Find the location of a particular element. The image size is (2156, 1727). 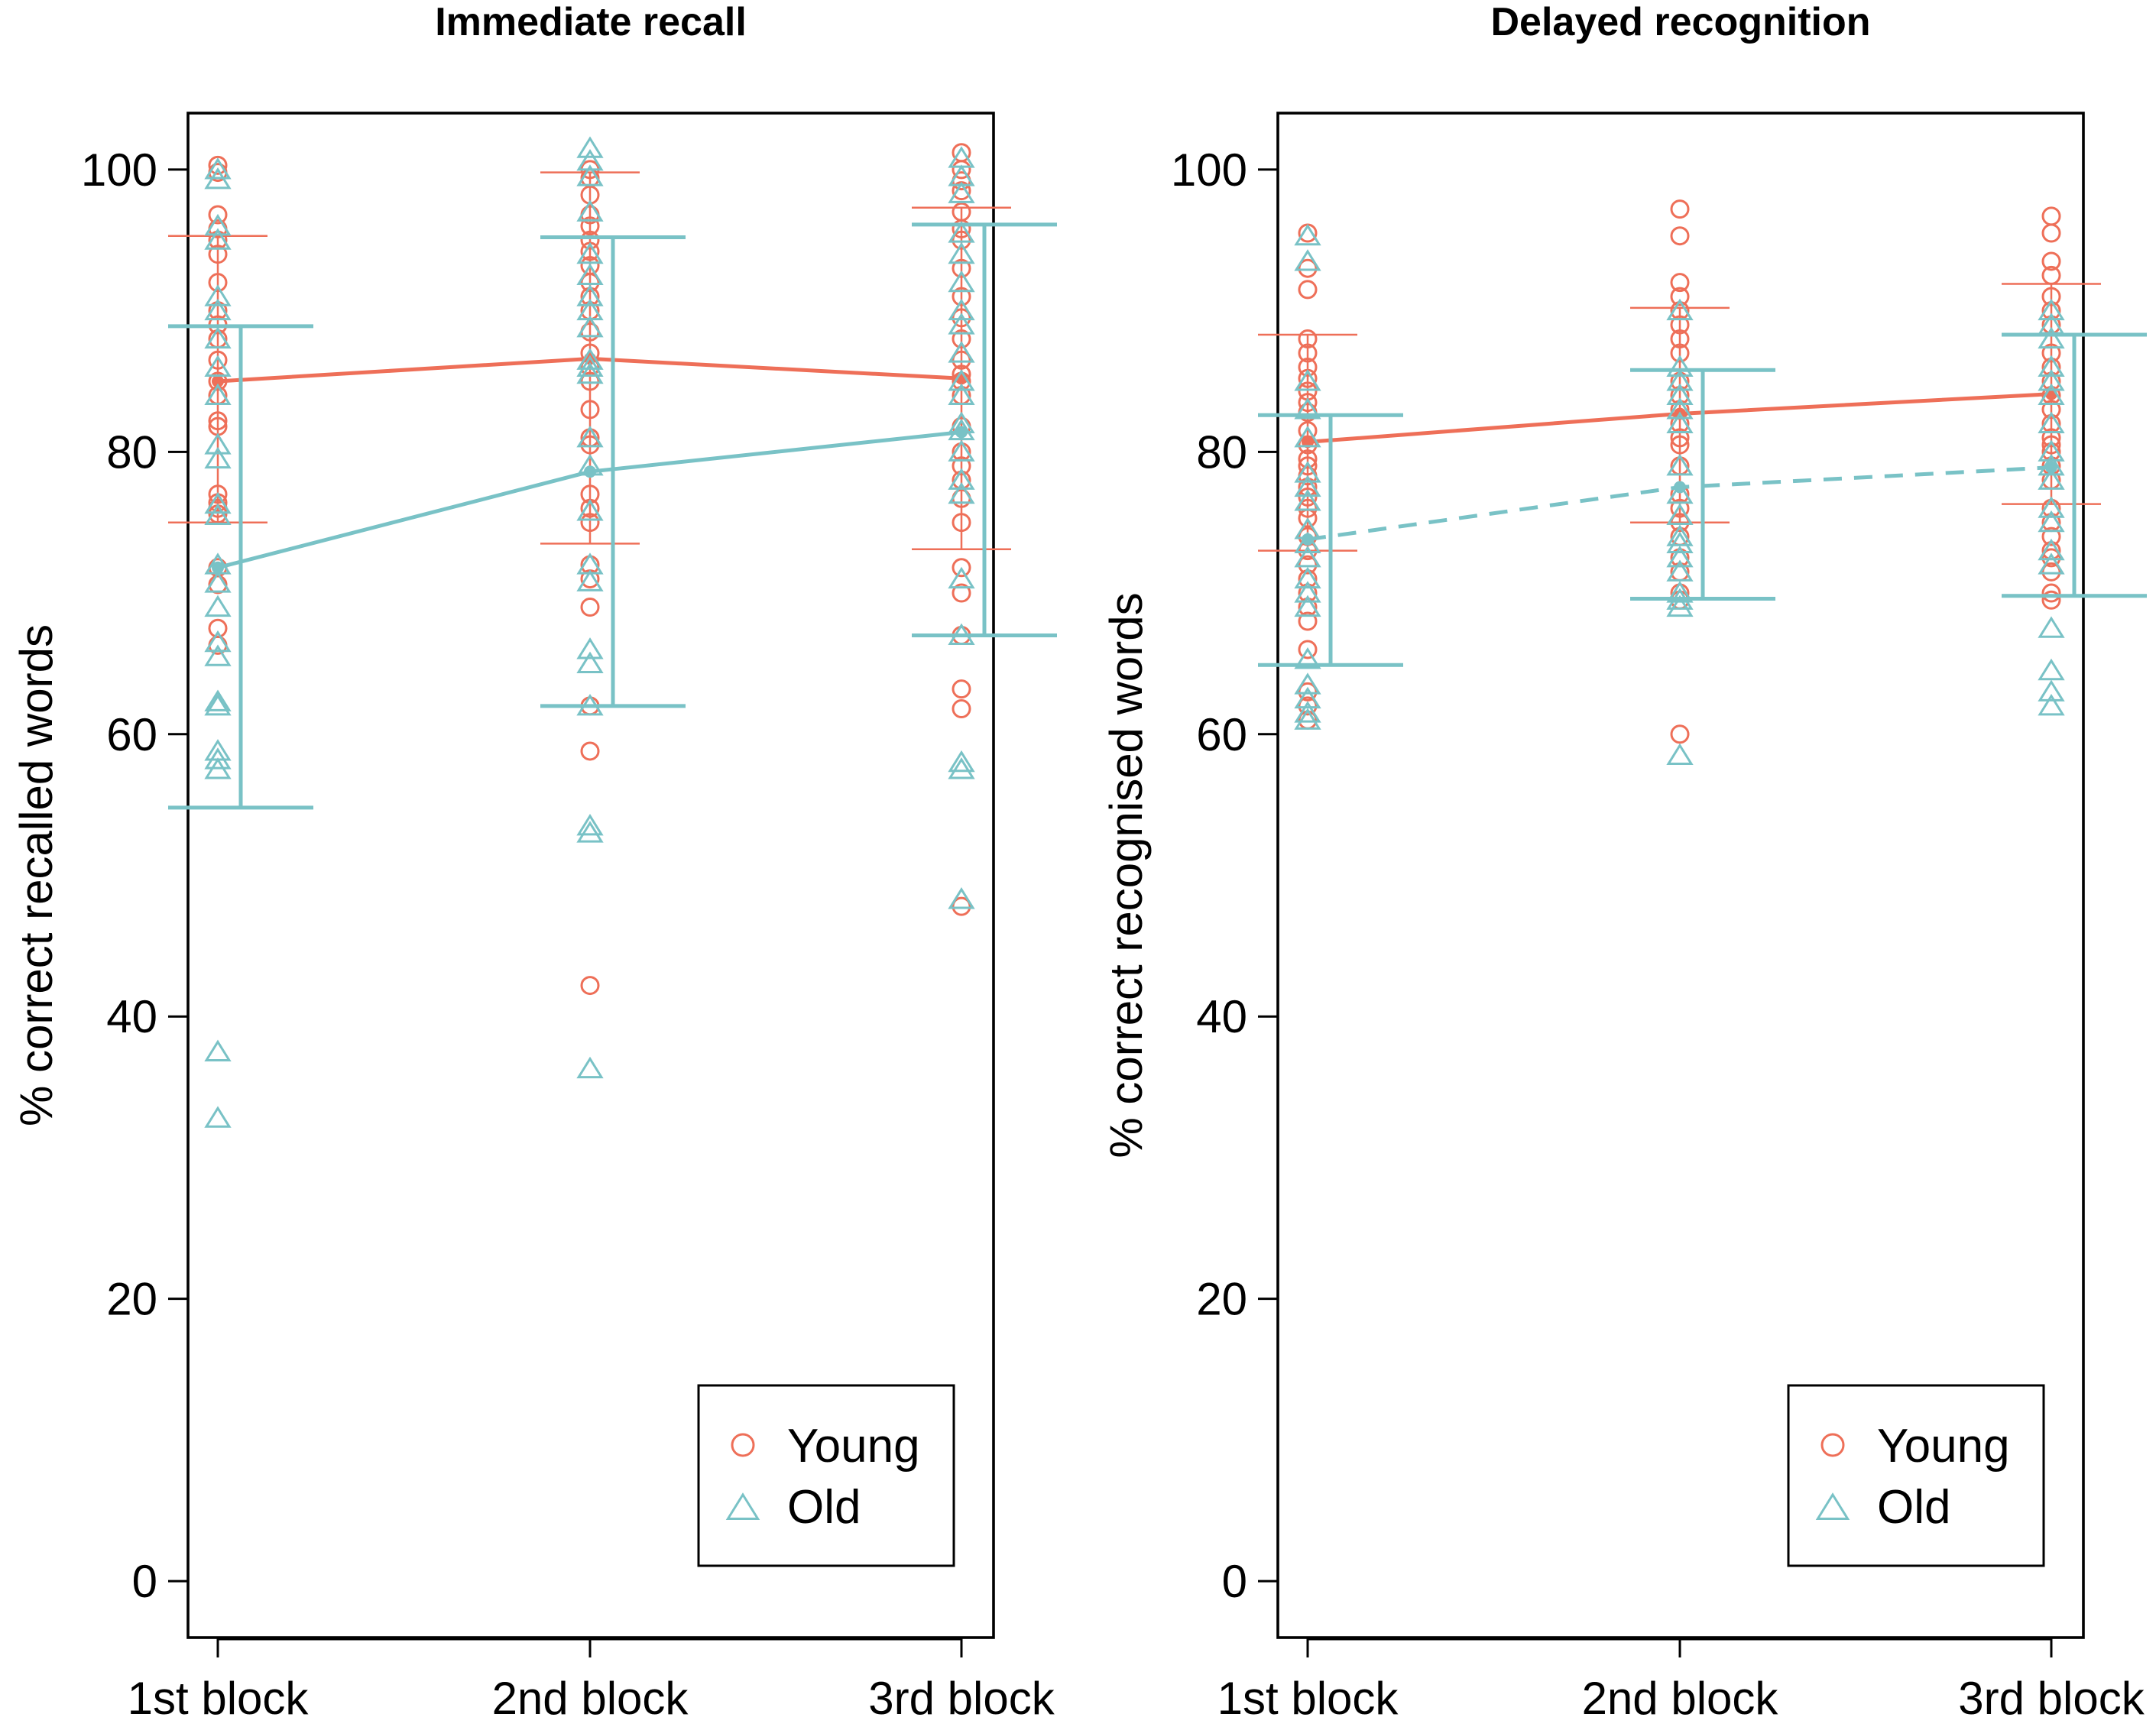

chart-title: Delayed recognition is located at coordinates (1681, 22).